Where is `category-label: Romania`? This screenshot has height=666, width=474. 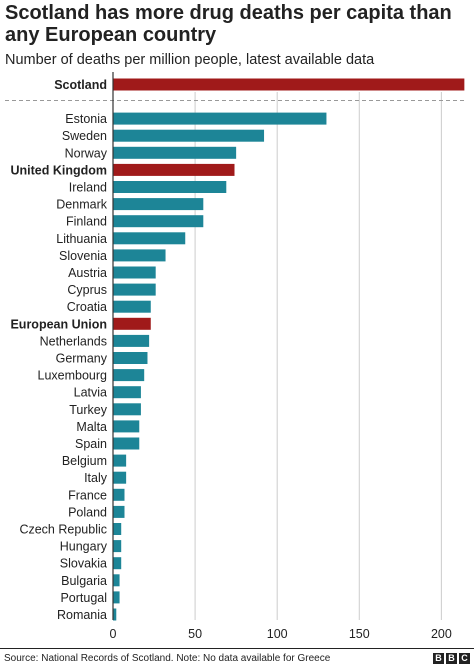
category-label: Romania is located at coordinates (82, 615).